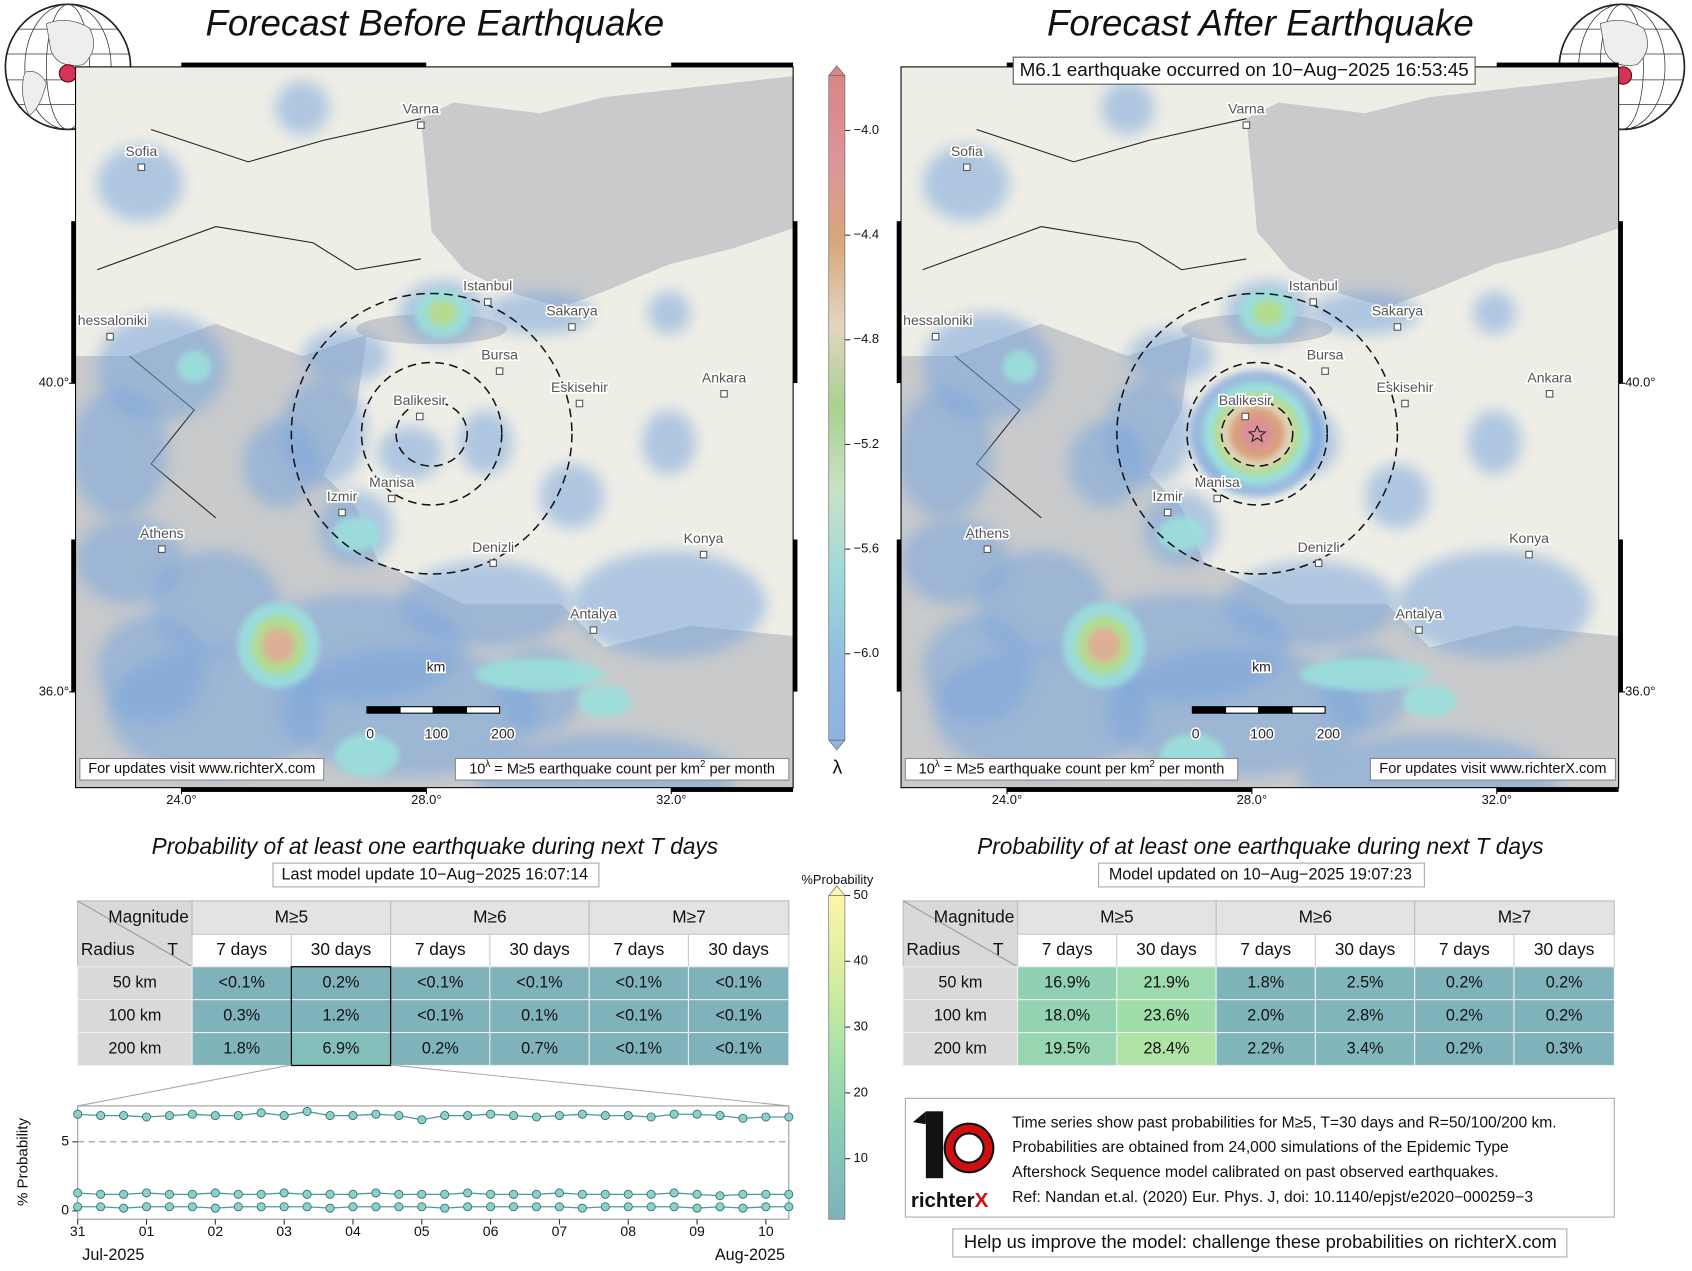  What do you see at coordinates (579, 387) in the screenshot?
I see `city-label: Eskisehir` at bounding box center [579, 387].